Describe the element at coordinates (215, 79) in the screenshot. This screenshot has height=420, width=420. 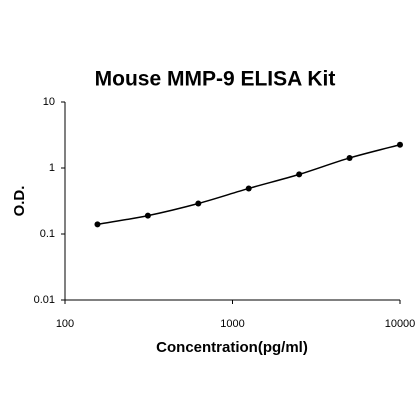
I see `chart-title: Mouse MMP-9 ELISA Kit` at that location.